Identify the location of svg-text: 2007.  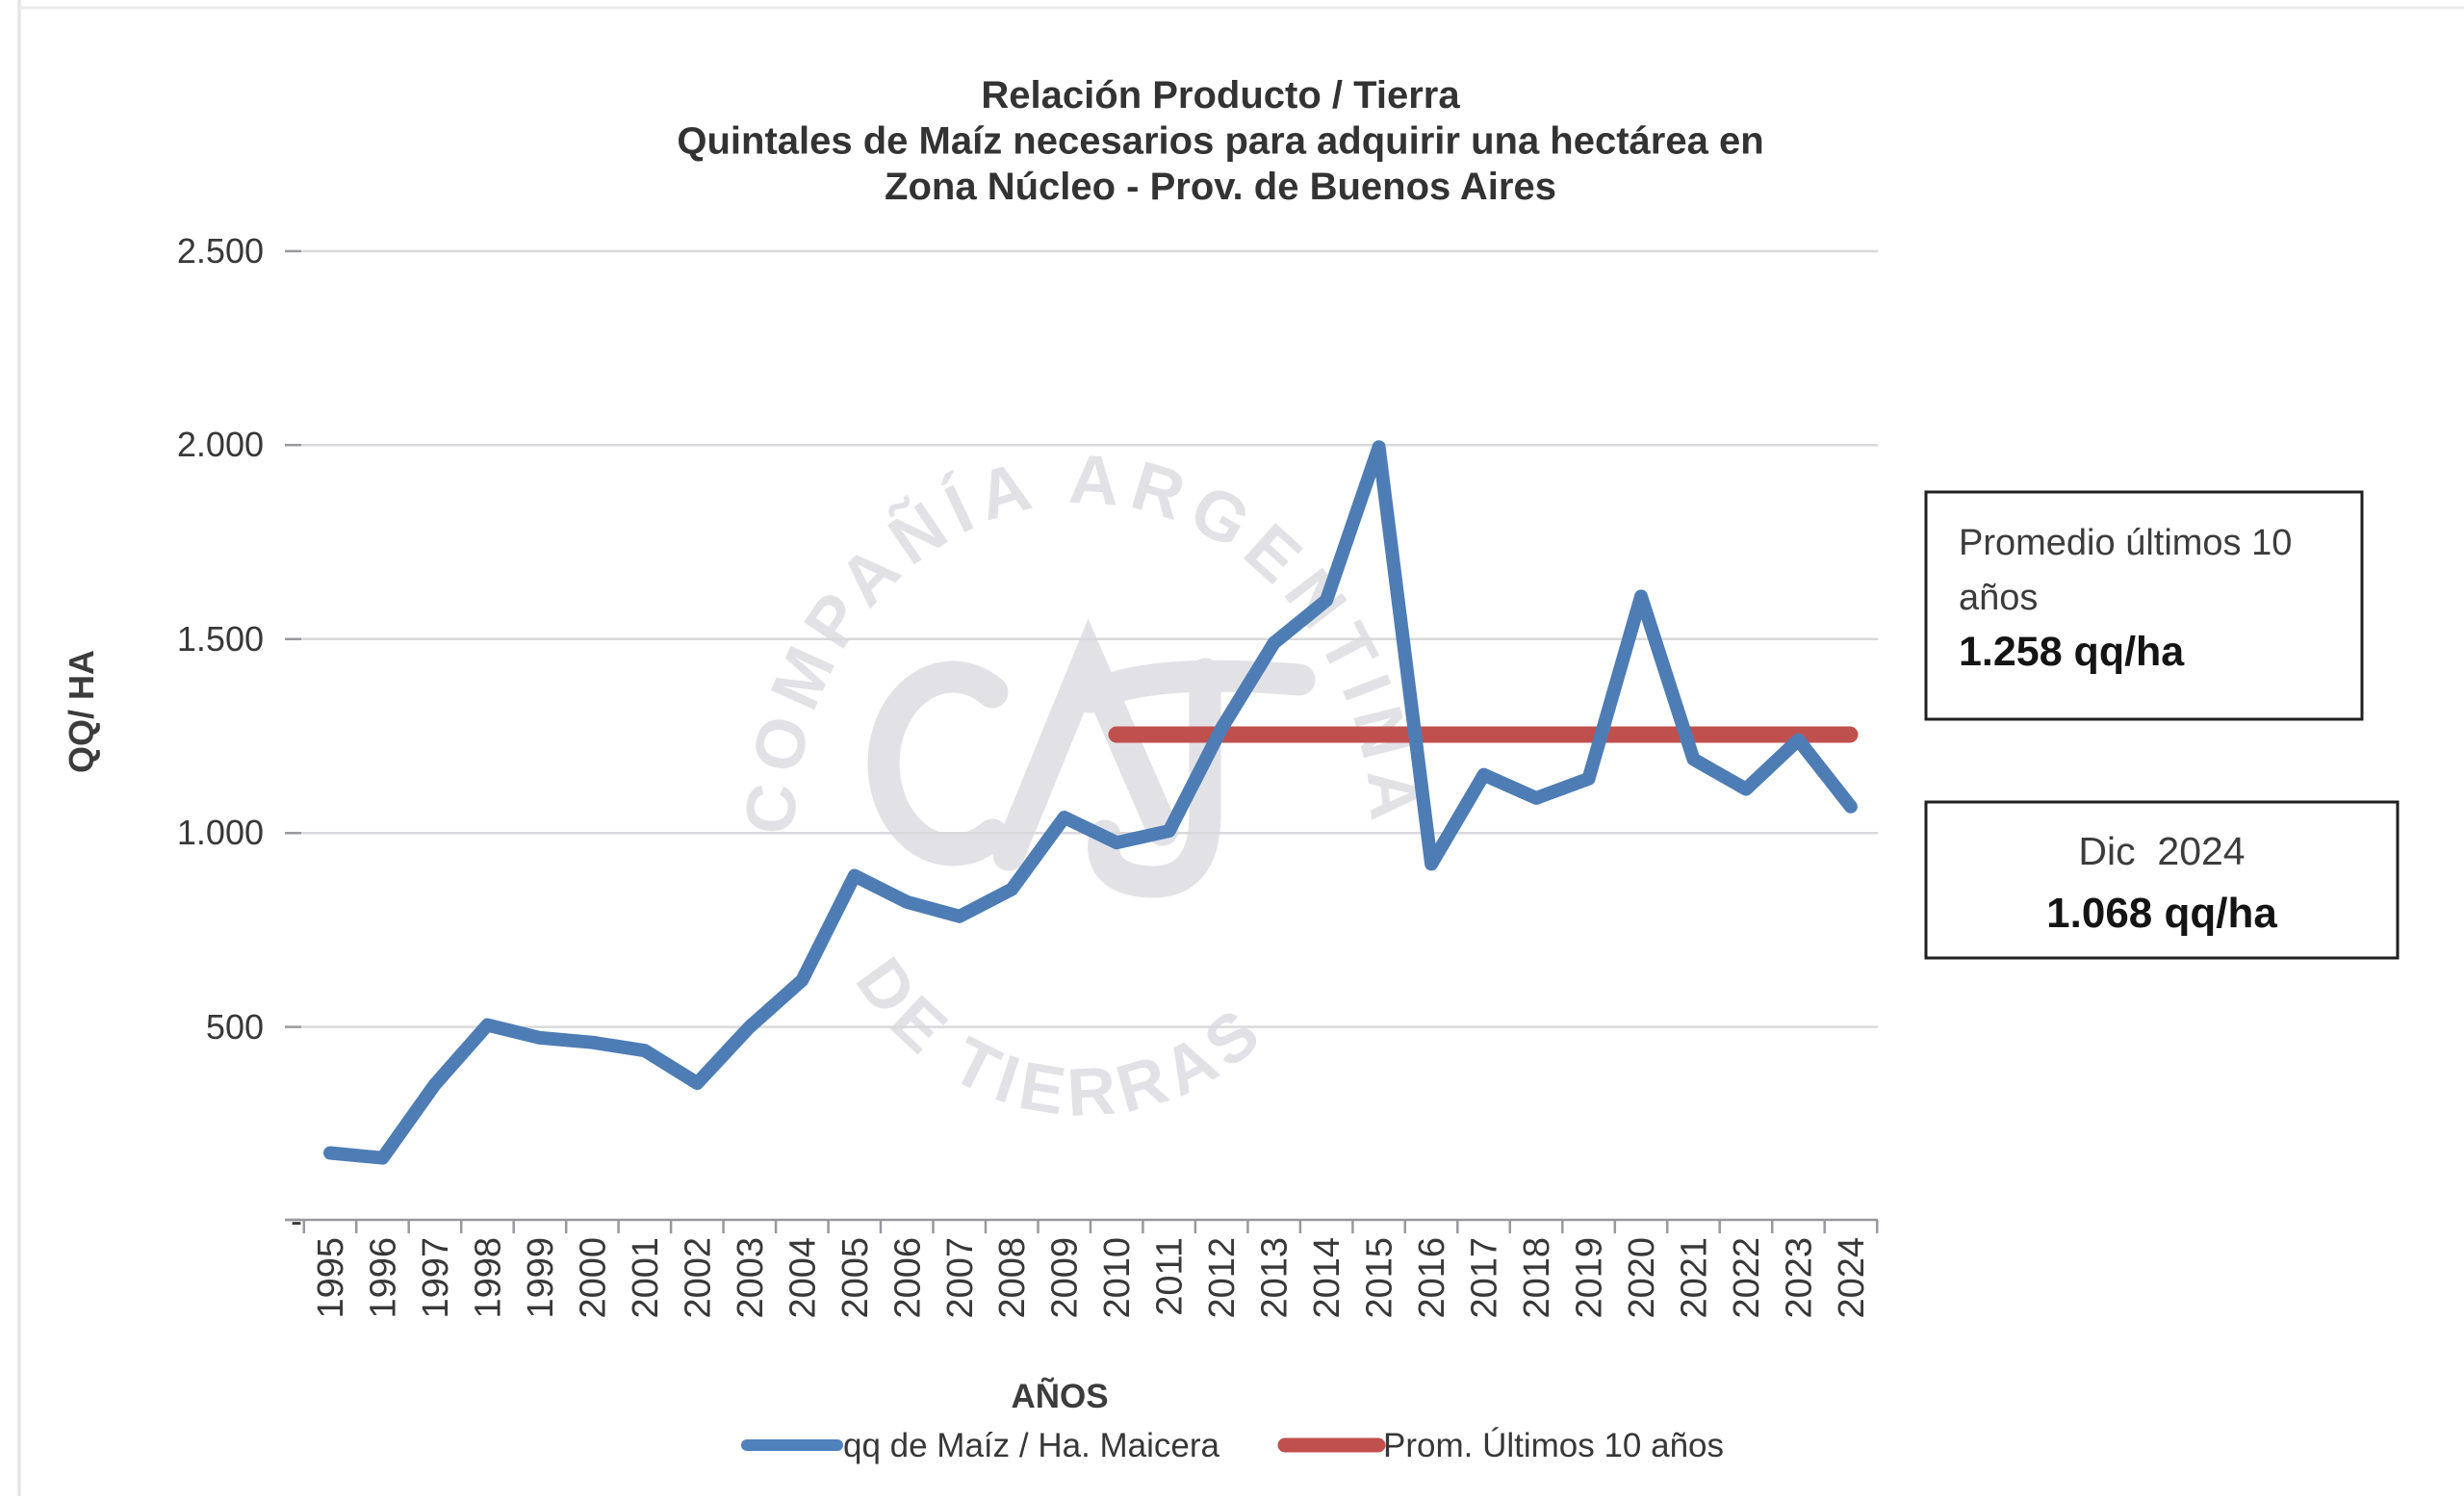
(960, 1278).